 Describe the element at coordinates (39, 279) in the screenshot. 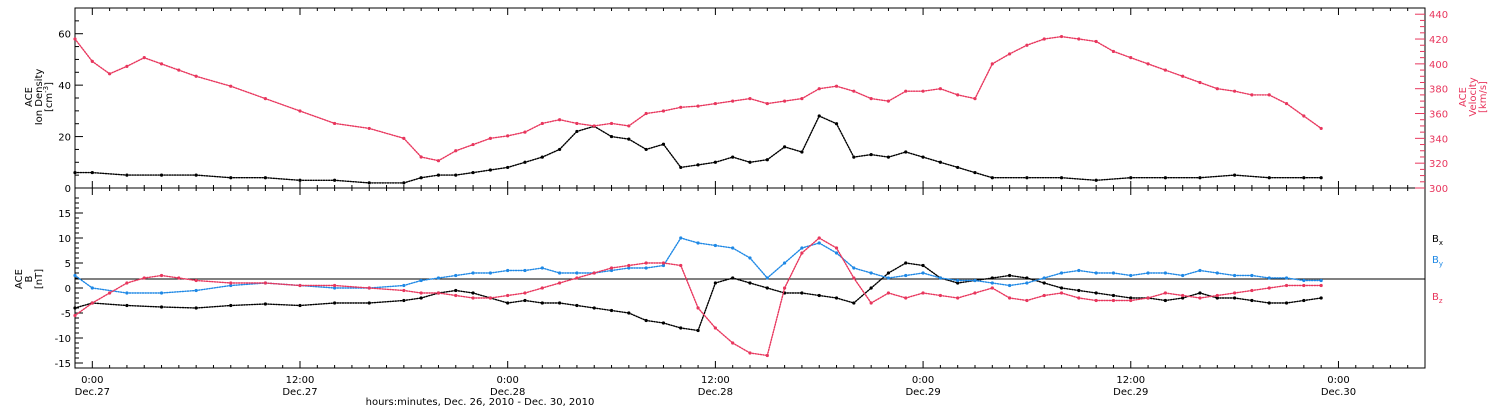

I see `bottom-left-label-line3: [nT]` at that location.